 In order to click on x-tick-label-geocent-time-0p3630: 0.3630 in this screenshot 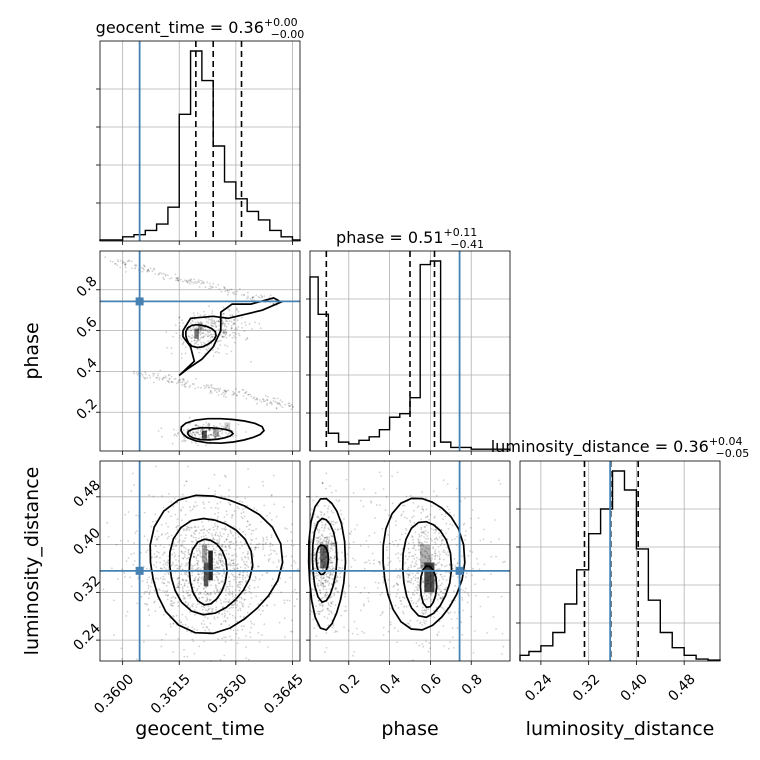, I will do `click(227, 694)`.